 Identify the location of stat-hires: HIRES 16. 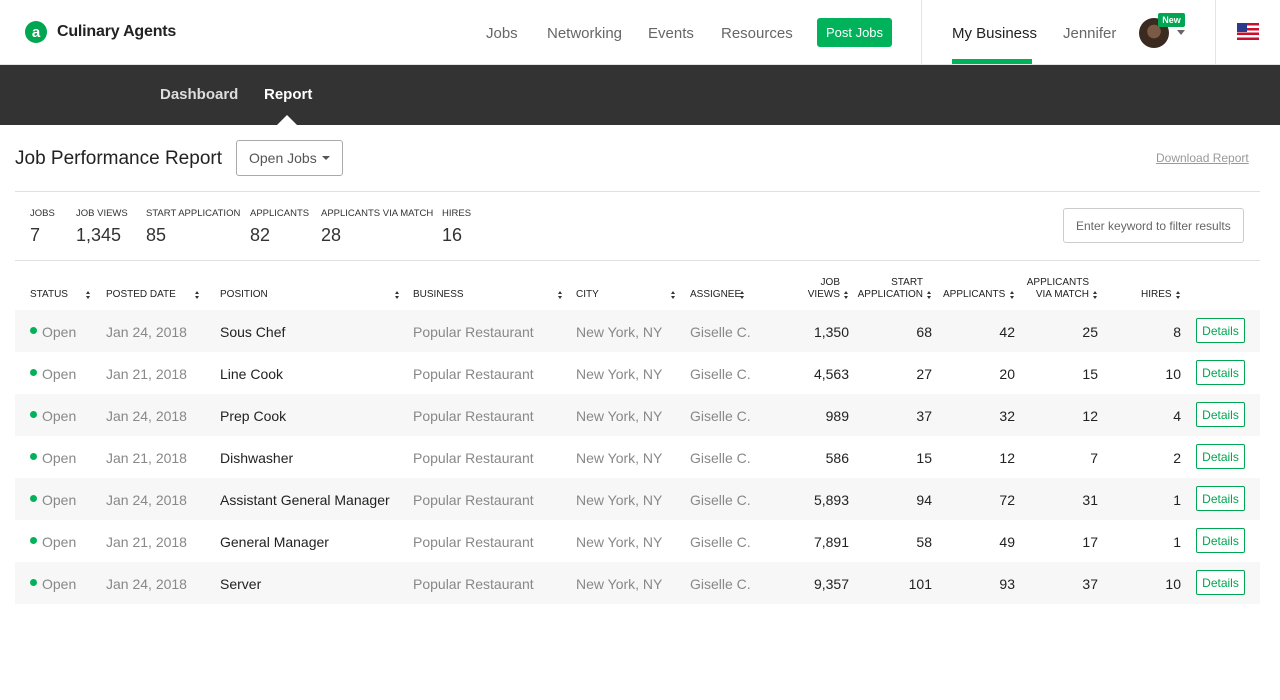
(456, 227).